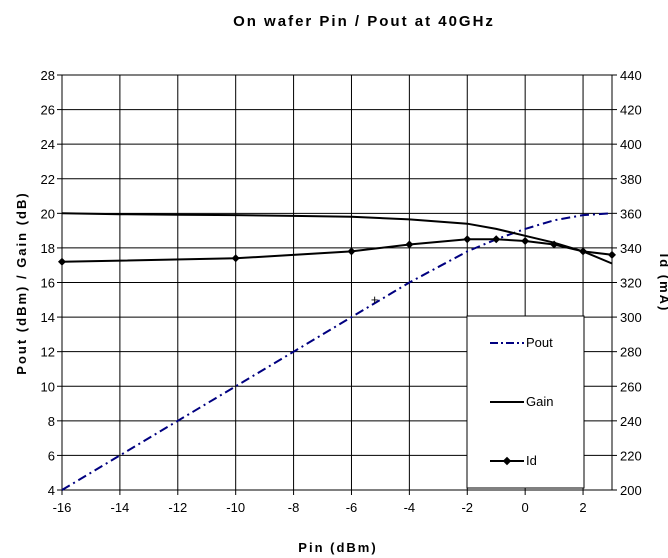  I want to click on series-line-id, so click(337, 250).